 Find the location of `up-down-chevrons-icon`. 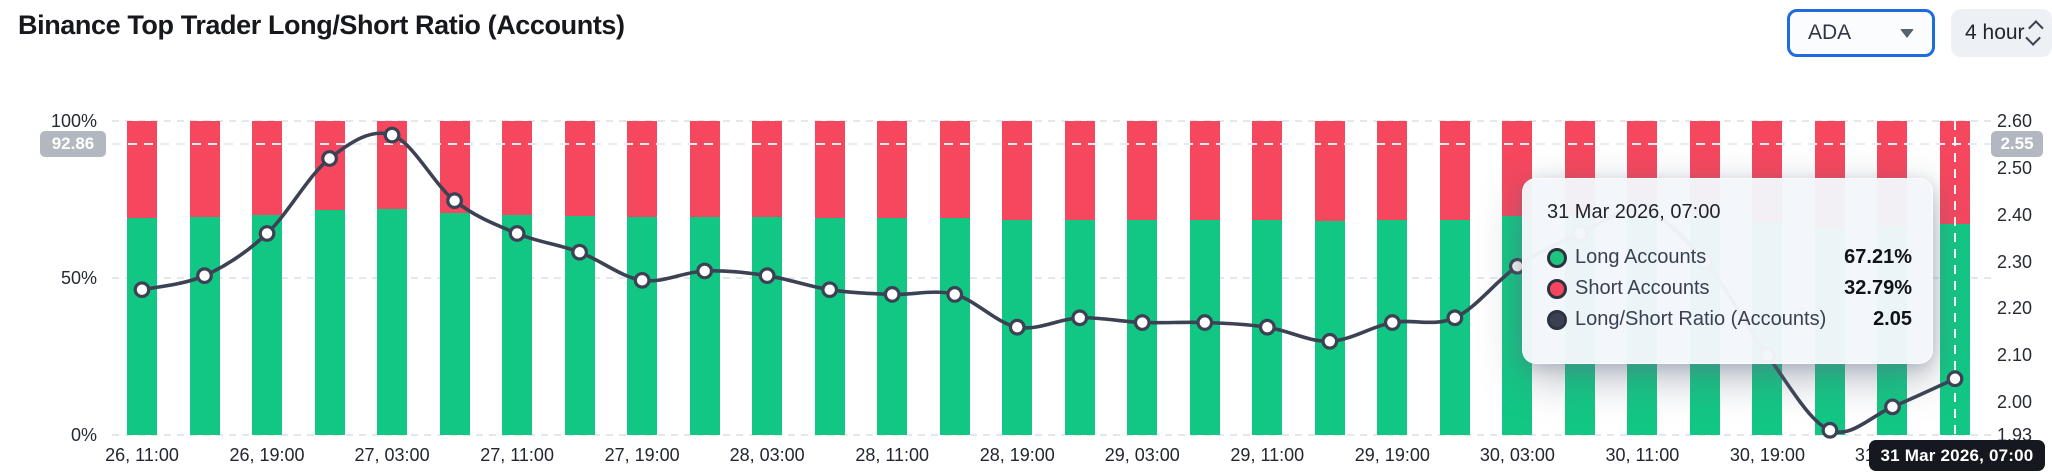

up-down-chevrons-icon is located at coordinates (2034, 33).